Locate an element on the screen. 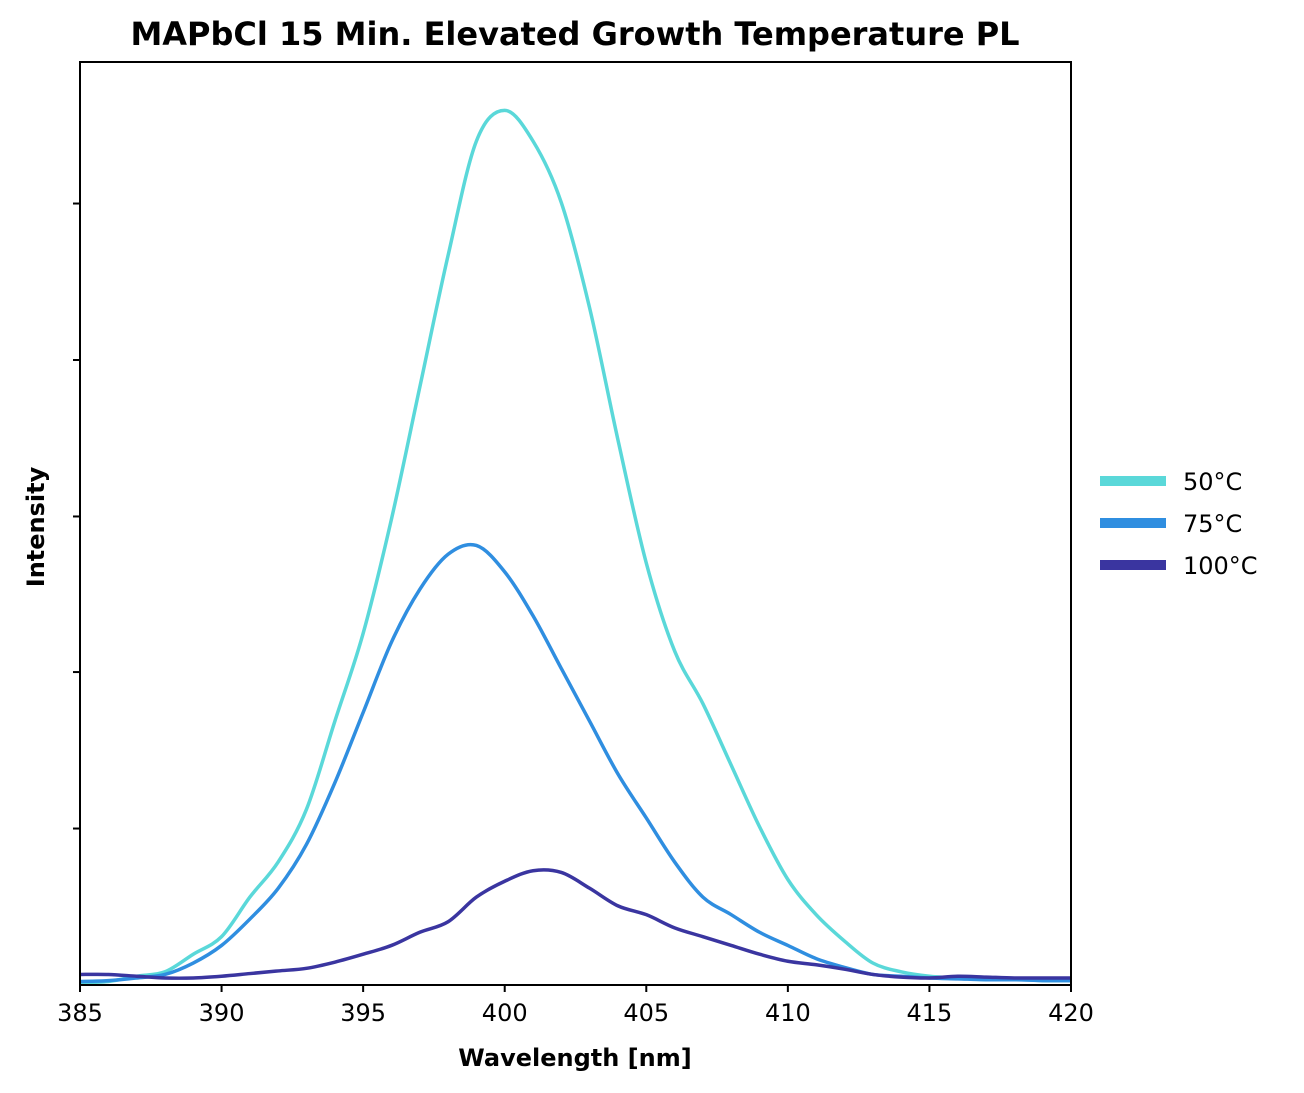  legend-label-3: 100°C is located at coordinates (1220, 566).